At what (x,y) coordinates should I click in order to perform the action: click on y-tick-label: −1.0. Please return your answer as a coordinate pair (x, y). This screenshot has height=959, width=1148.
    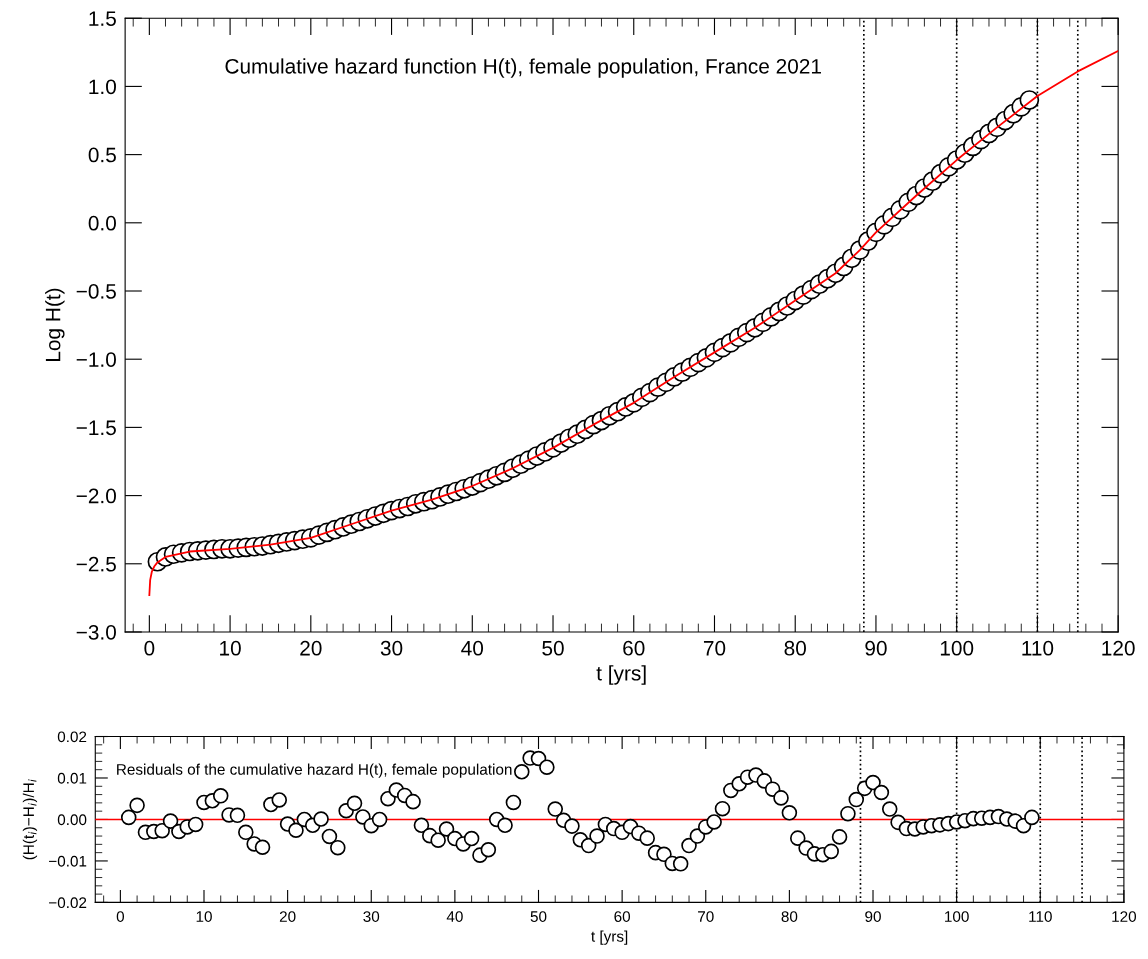
    Looking at the image, I should click on (96, 359).